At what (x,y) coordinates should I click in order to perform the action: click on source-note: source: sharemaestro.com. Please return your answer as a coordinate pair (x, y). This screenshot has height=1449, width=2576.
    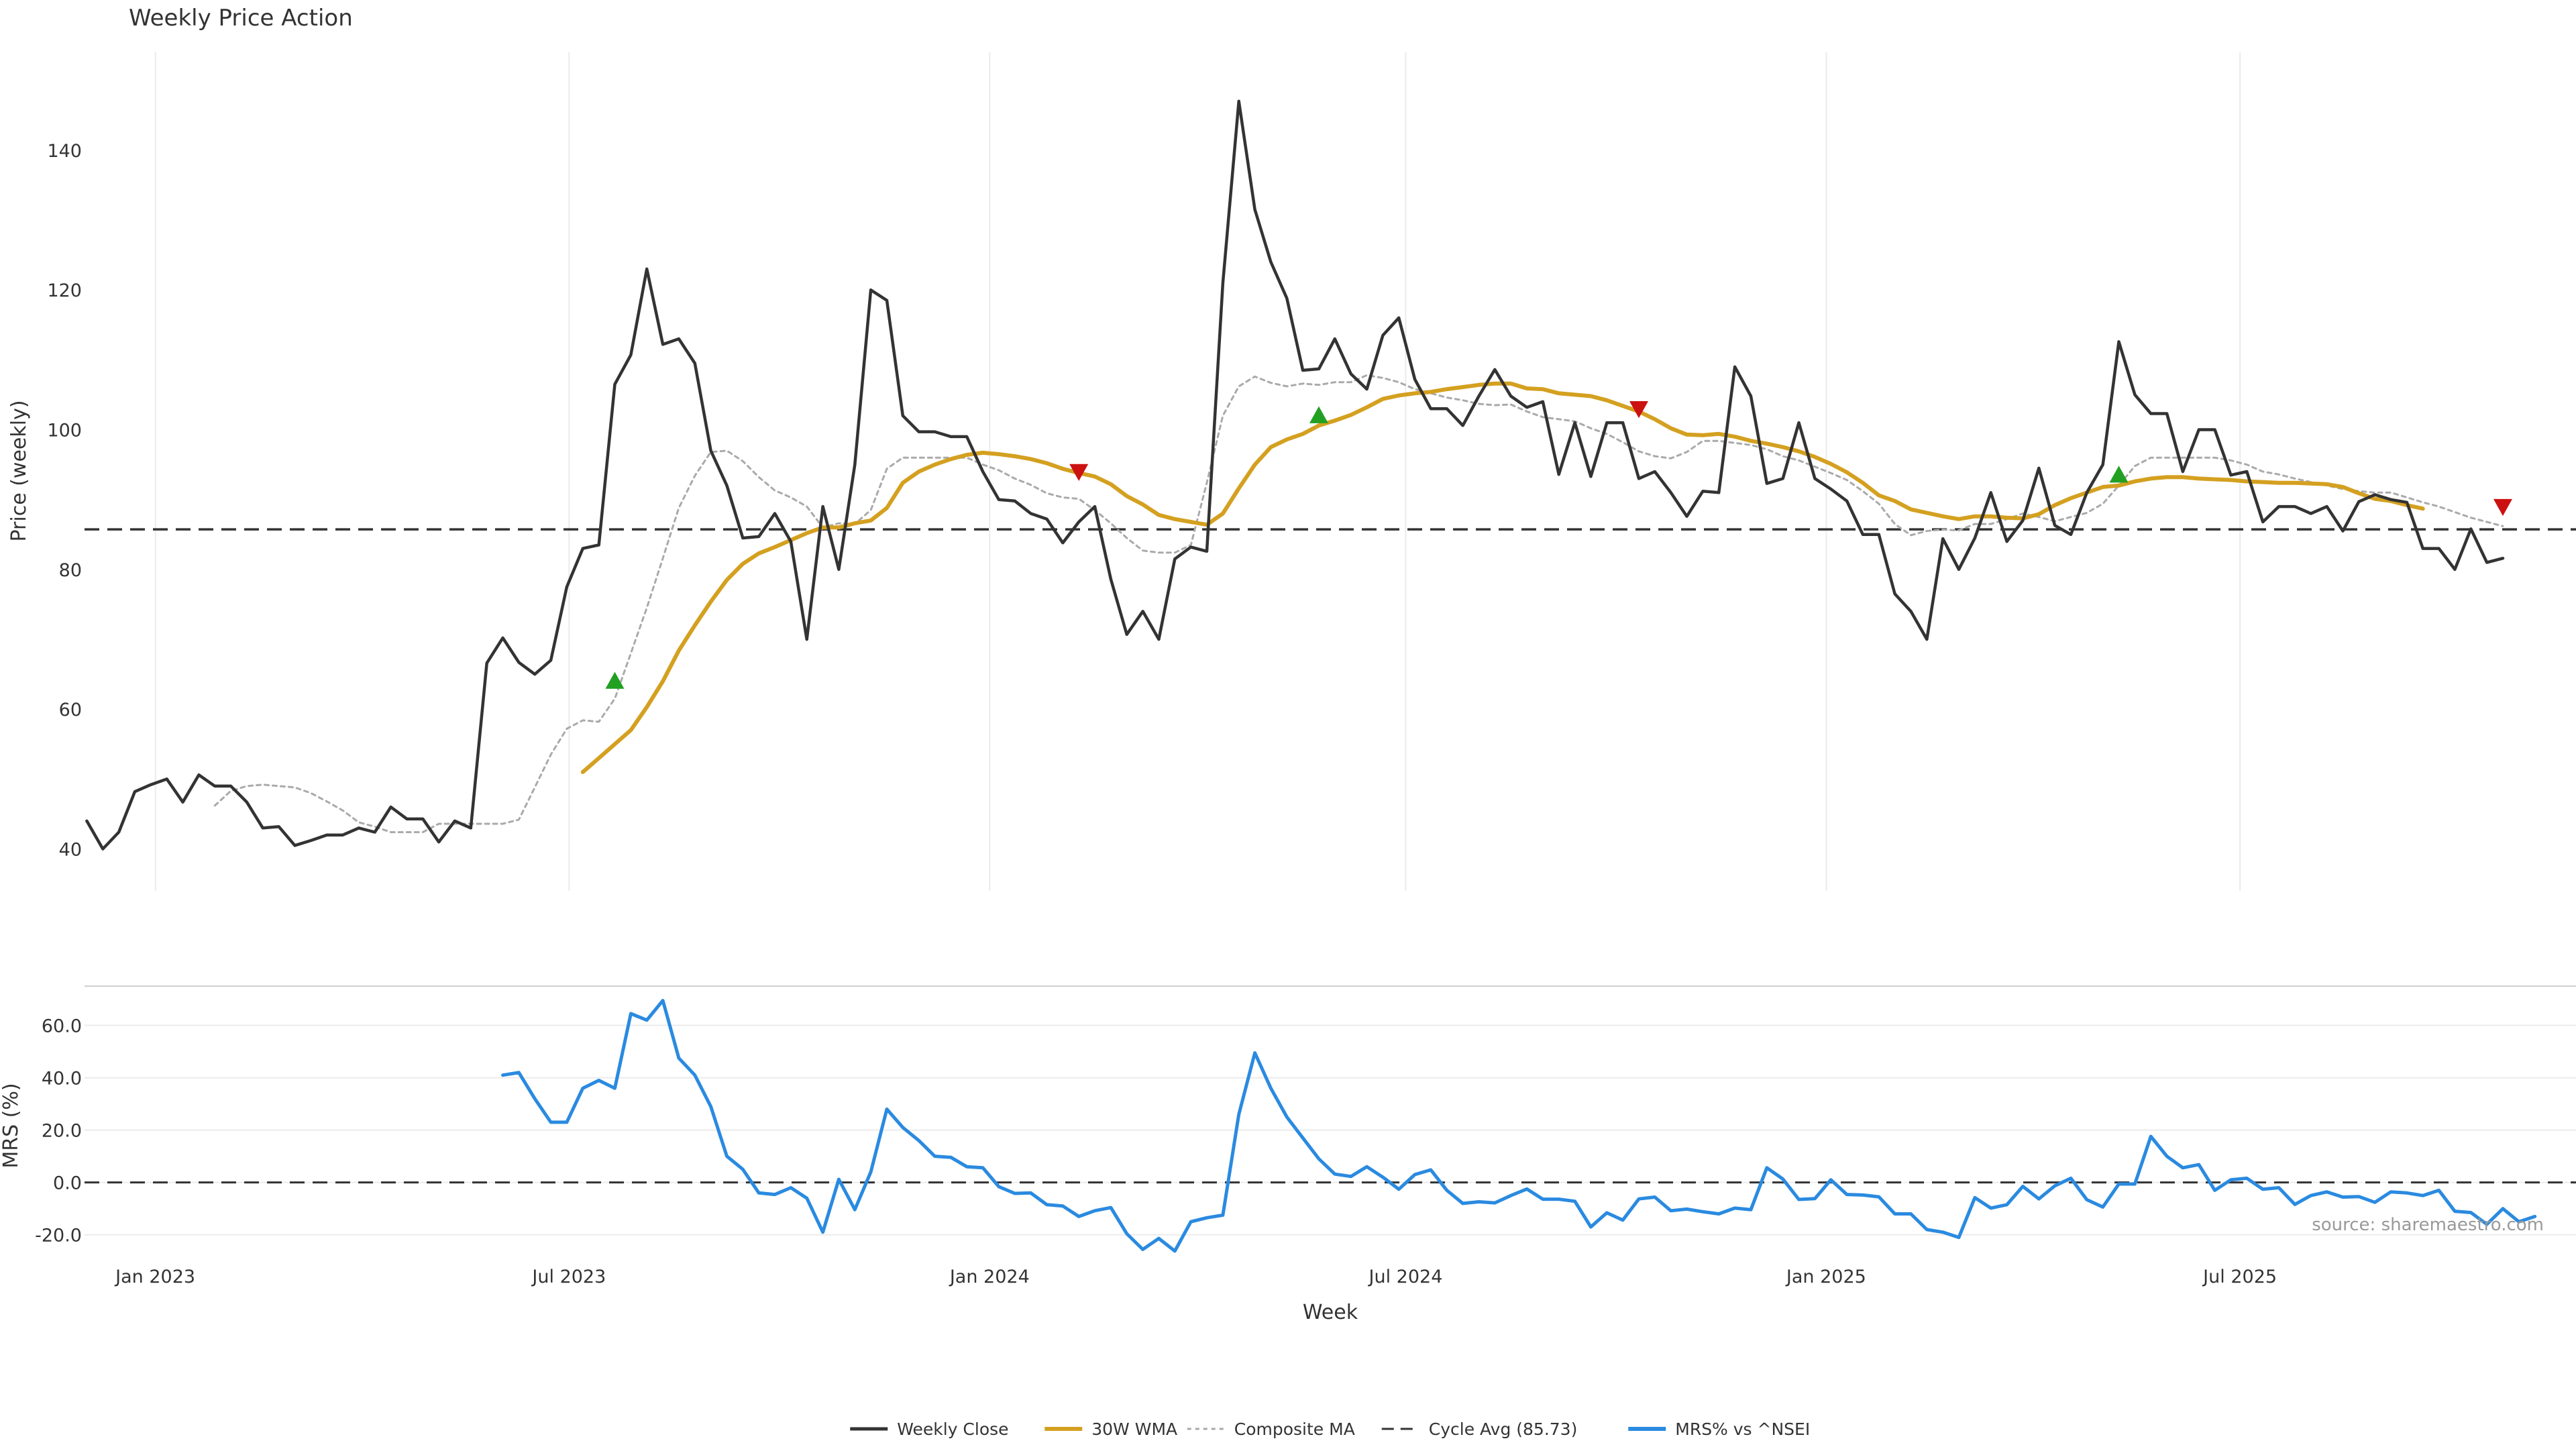
    Looking at the image, I should click on (2428, 1225).